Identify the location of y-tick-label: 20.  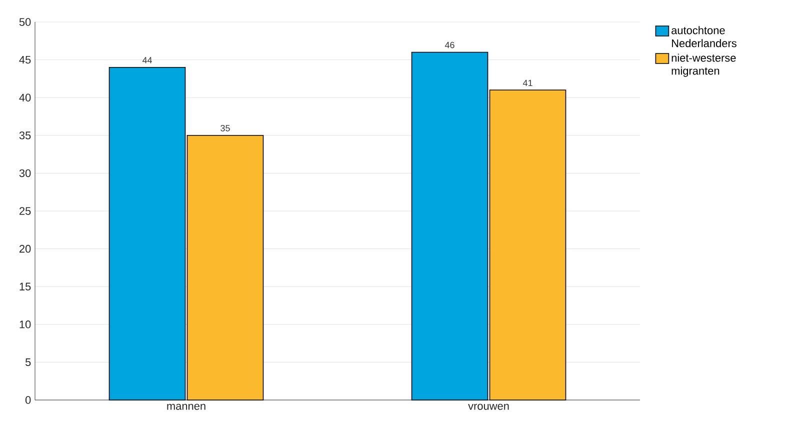
(25, 248).